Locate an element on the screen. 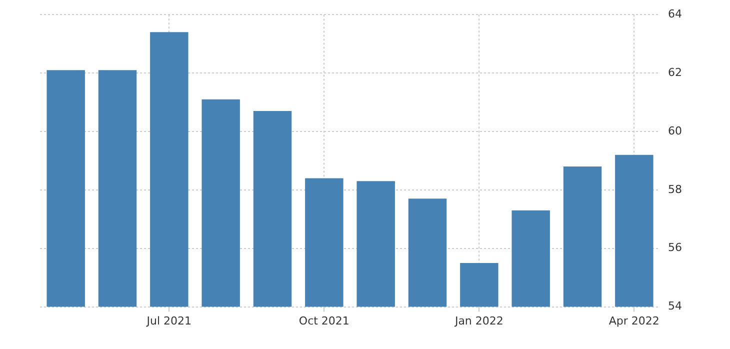 The image size is (730, 349). y-tick-label: 58 is located at coordinates (675, 189).